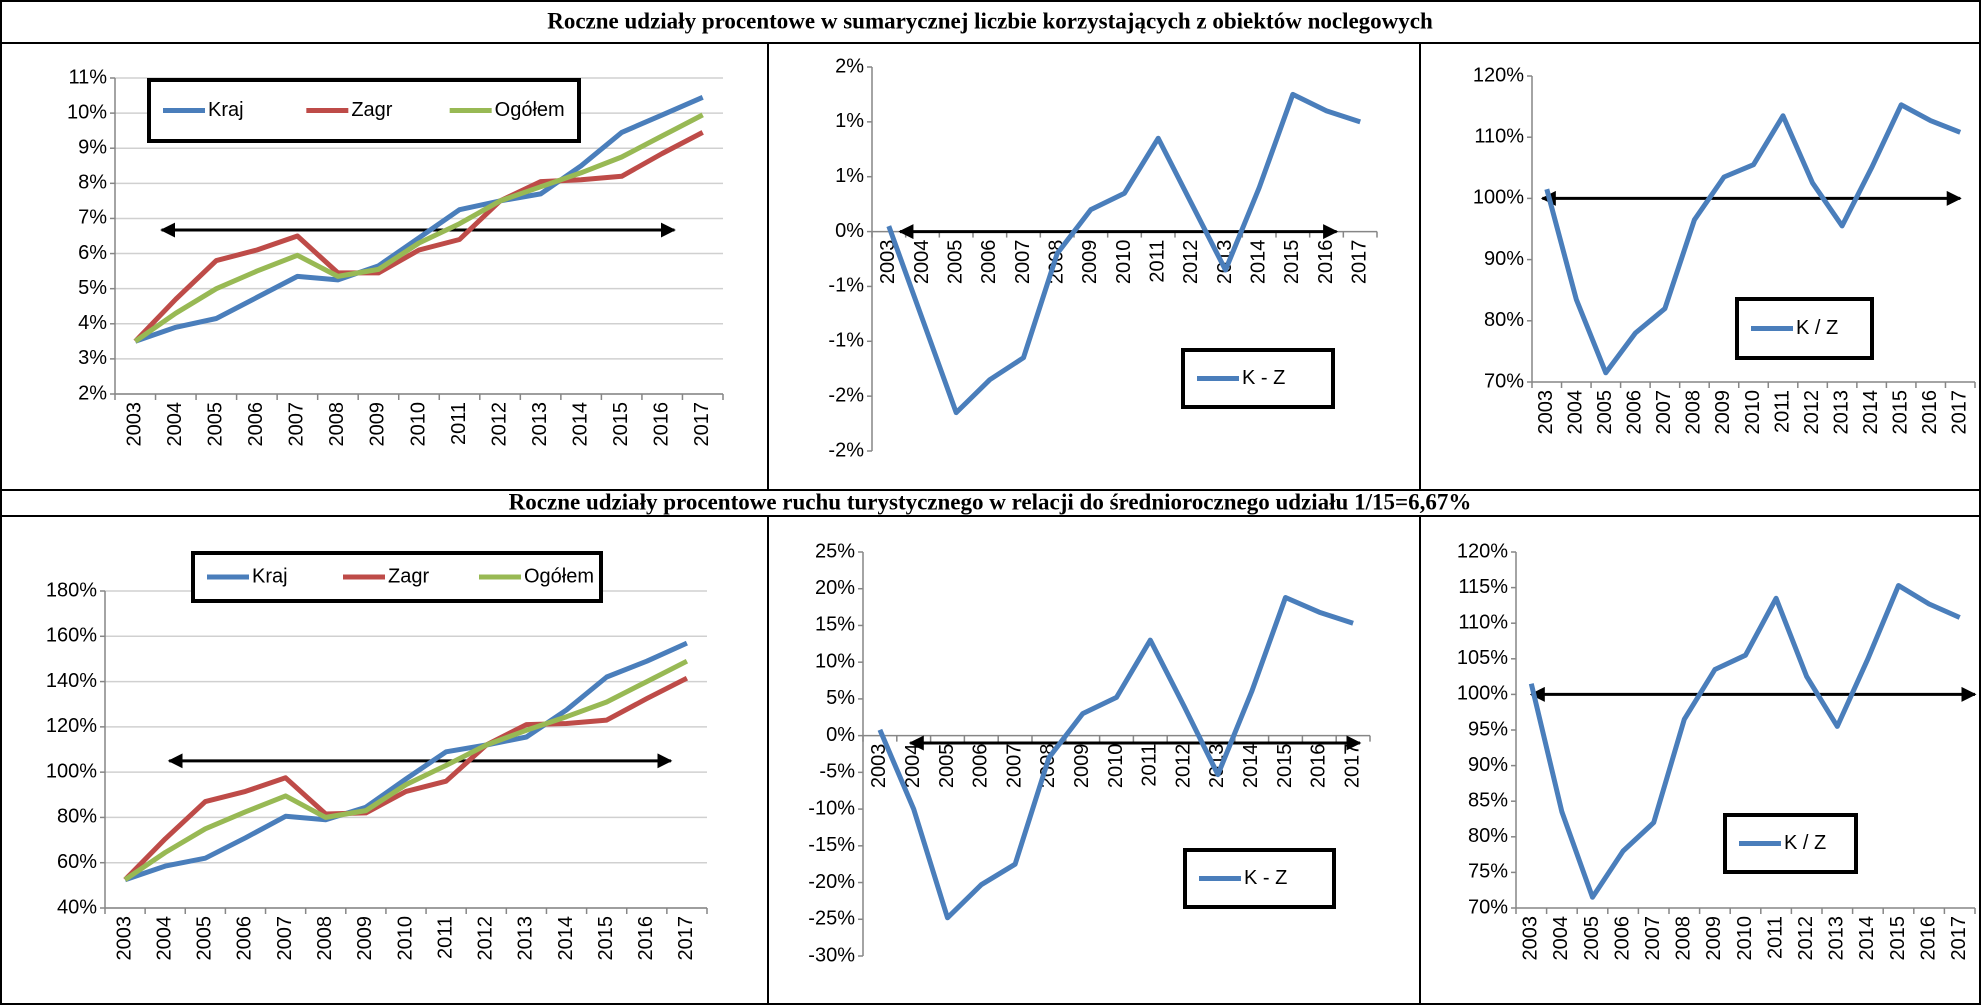 This screenshot has width=1981, height=1005. What do you see at coordinates (1488, 729) in the screenshot?
I see `y-tick-label: 95%` at bounding box center [1488, 729].